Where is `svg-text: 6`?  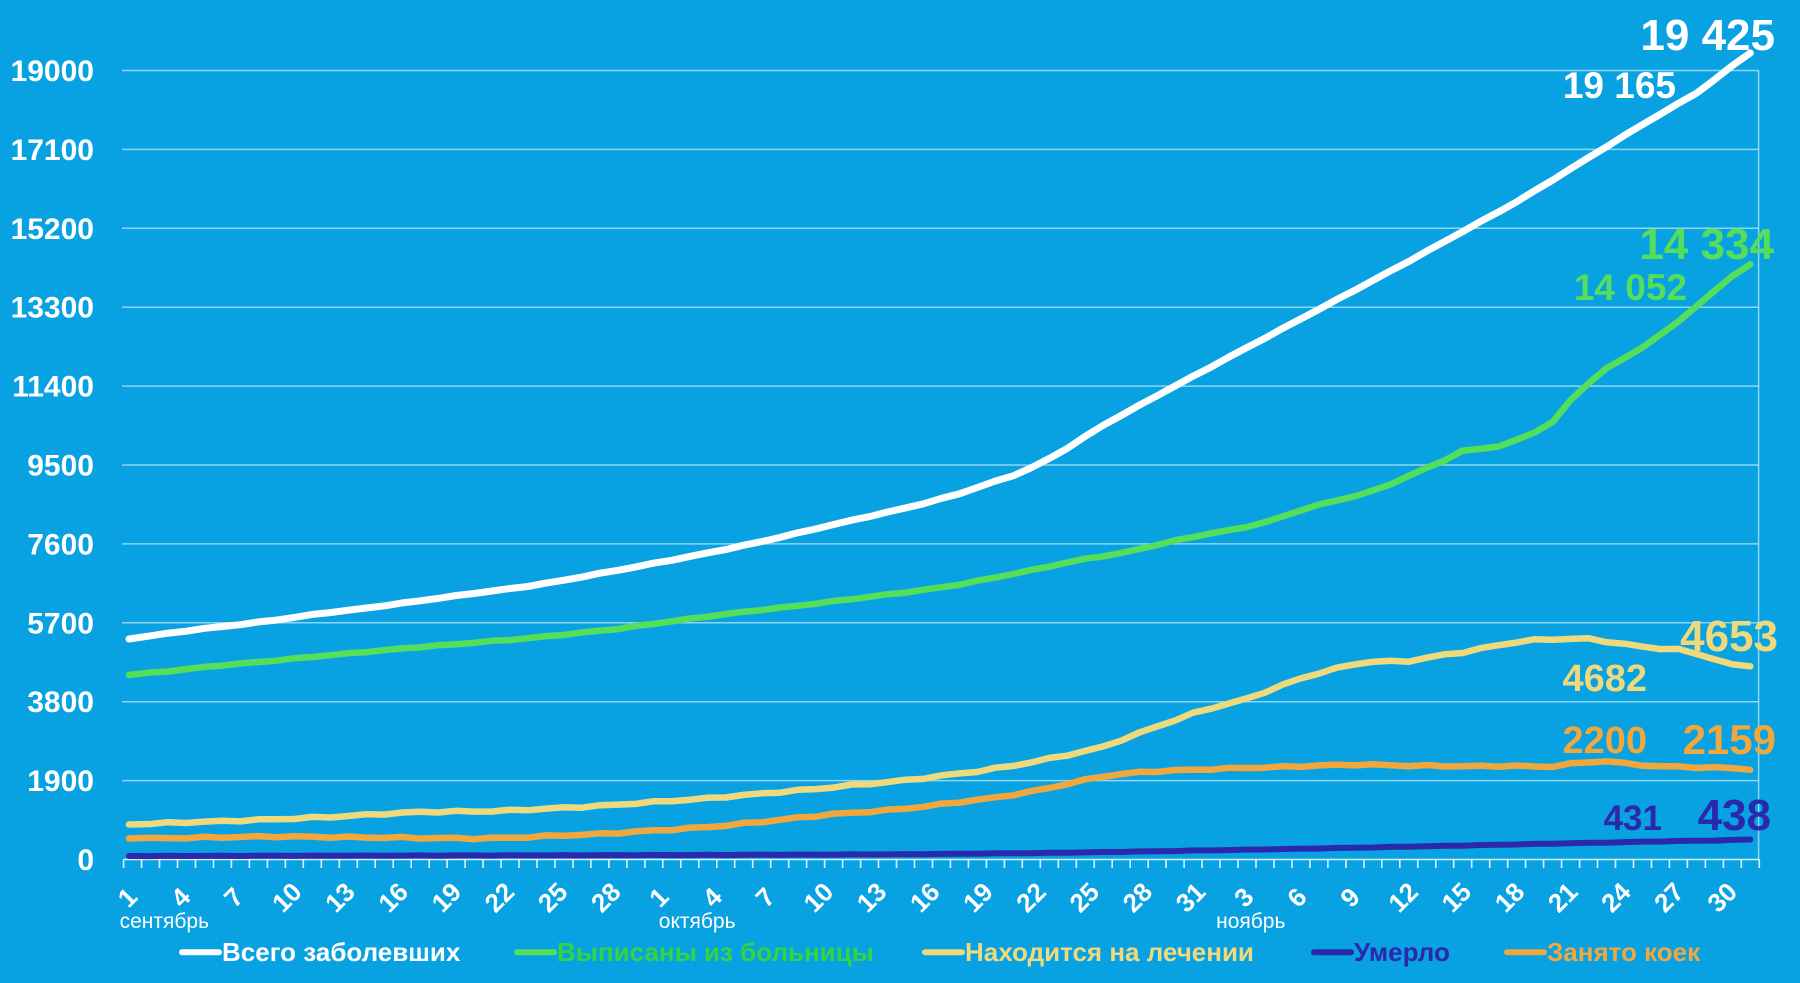 svg-text: 6 is located at coordinates (1296, 897).